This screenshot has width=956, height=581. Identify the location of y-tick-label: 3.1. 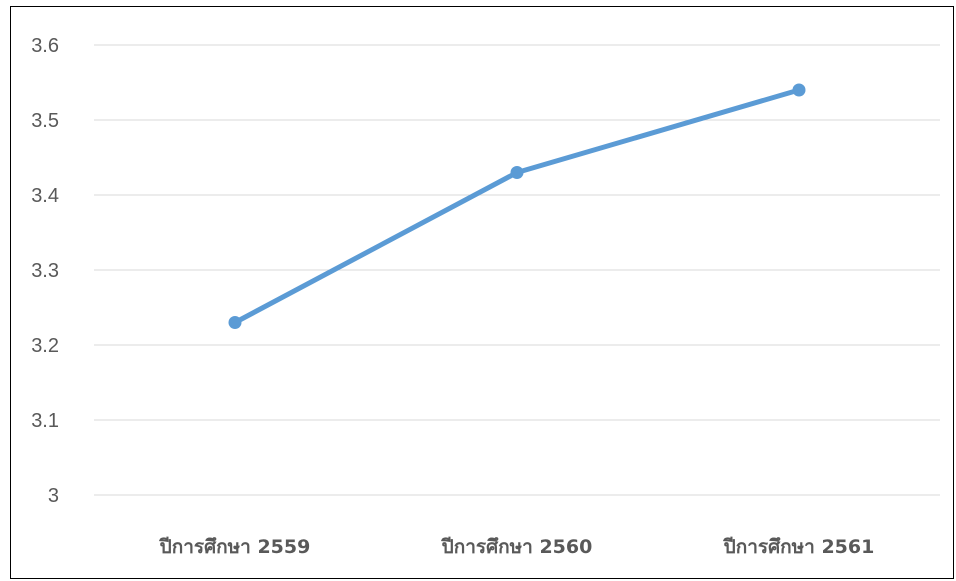
(45, 421).